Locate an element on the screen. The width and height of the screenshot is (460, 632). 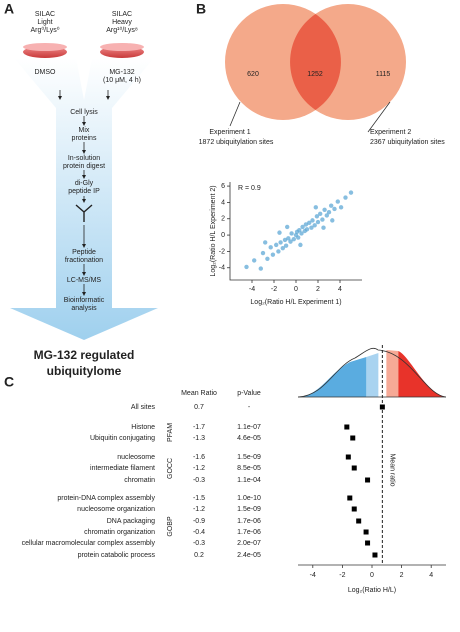
row-label: cellular macromolecular complex assembly is located at coordinates (89, 543).